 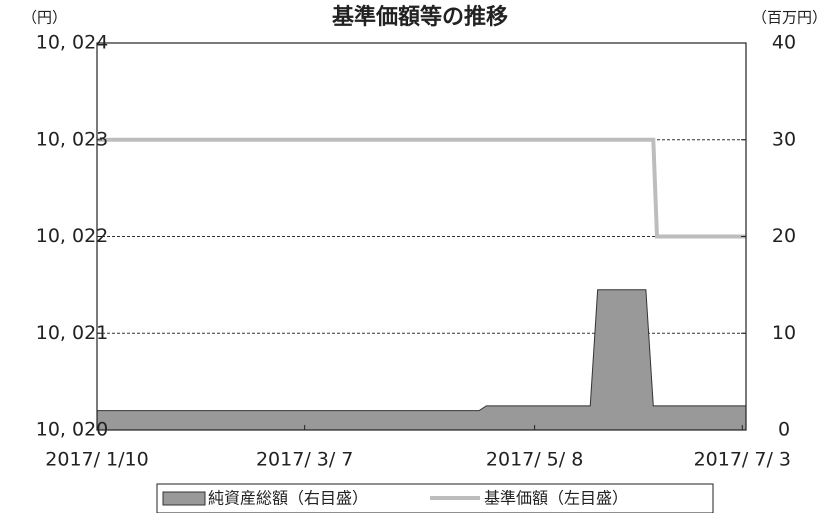 What do you see at coordinates (72, 333) in the screenshot?
I see `y-tick-label: 10, 021` at bounding box center [72, 333].